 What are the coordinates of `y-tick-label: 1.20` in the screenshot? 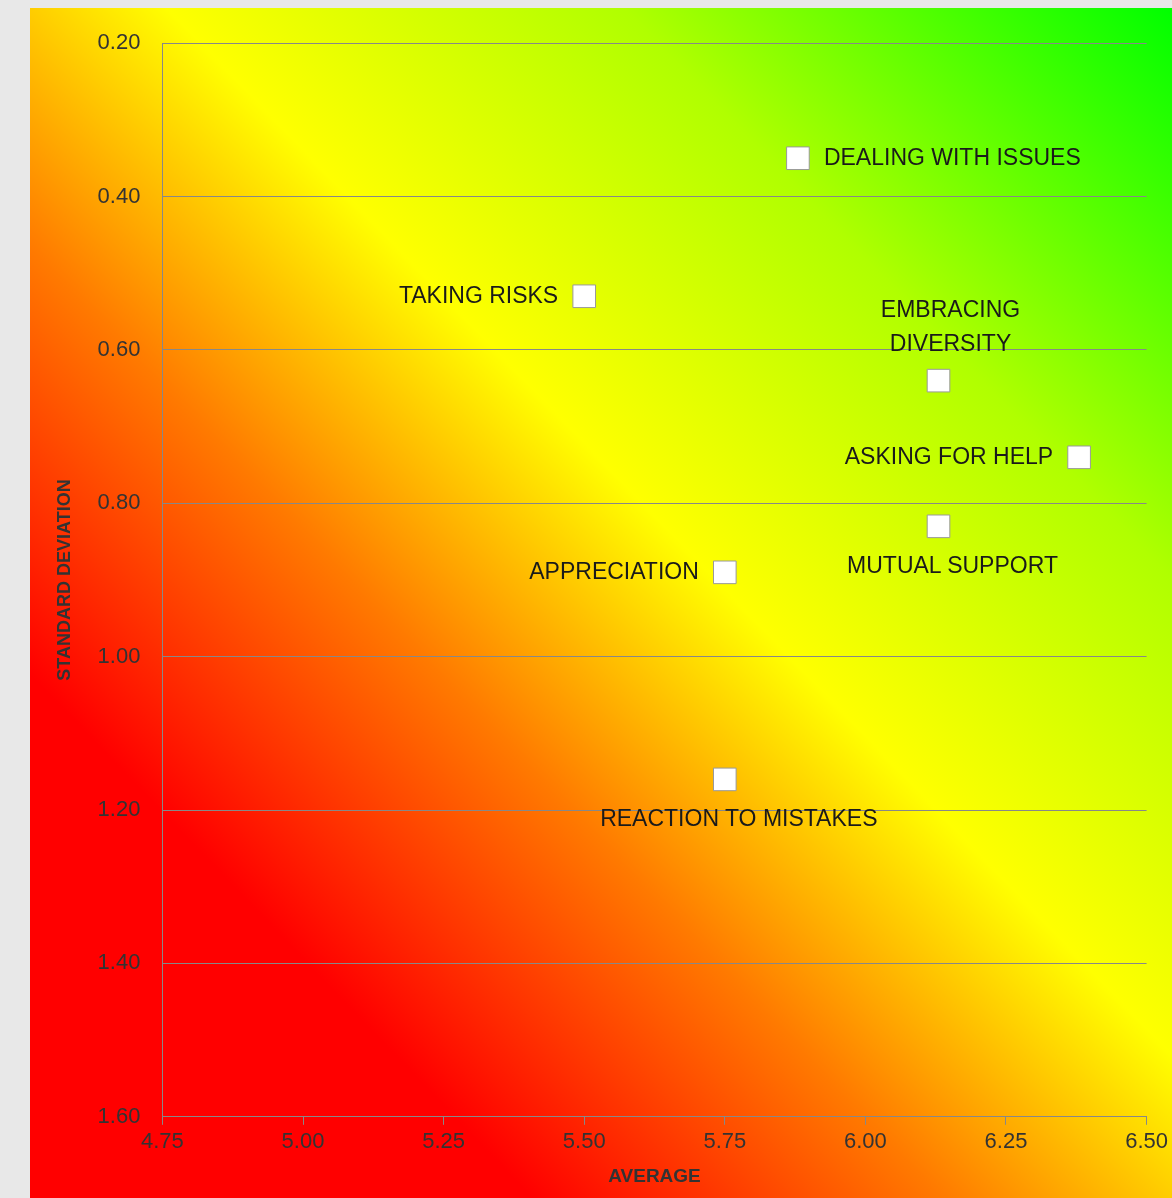 It's located at (119, 809).